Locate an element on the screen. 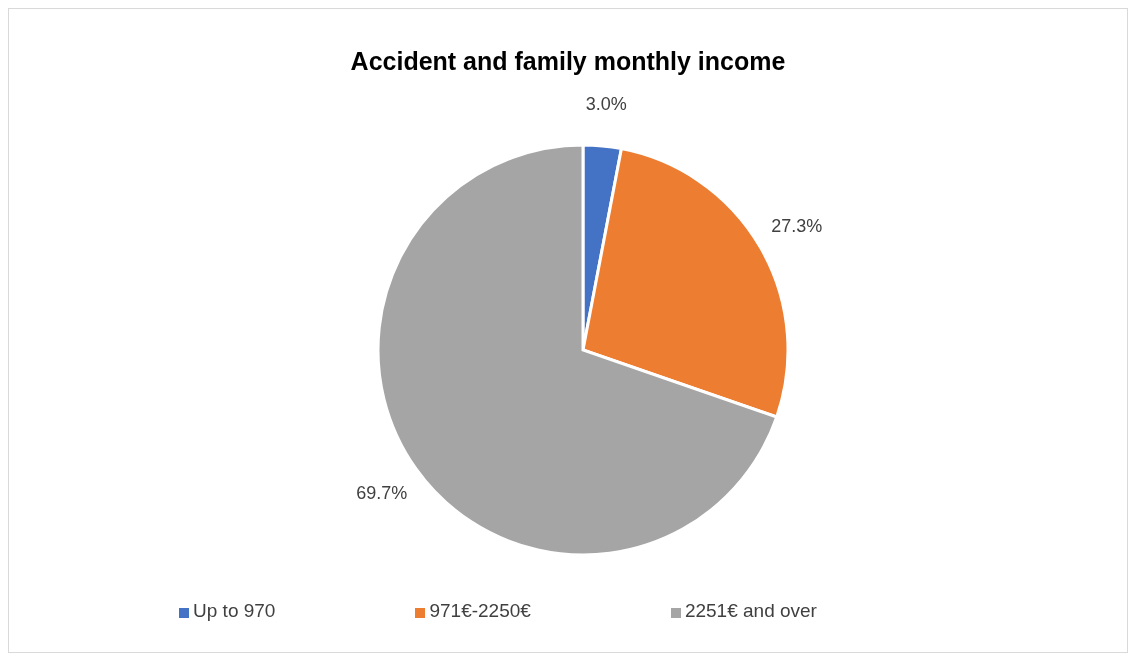 This screenshot has height=663, width=1136. legend-label: 2251€ and over is located at coordinates (750, 610).